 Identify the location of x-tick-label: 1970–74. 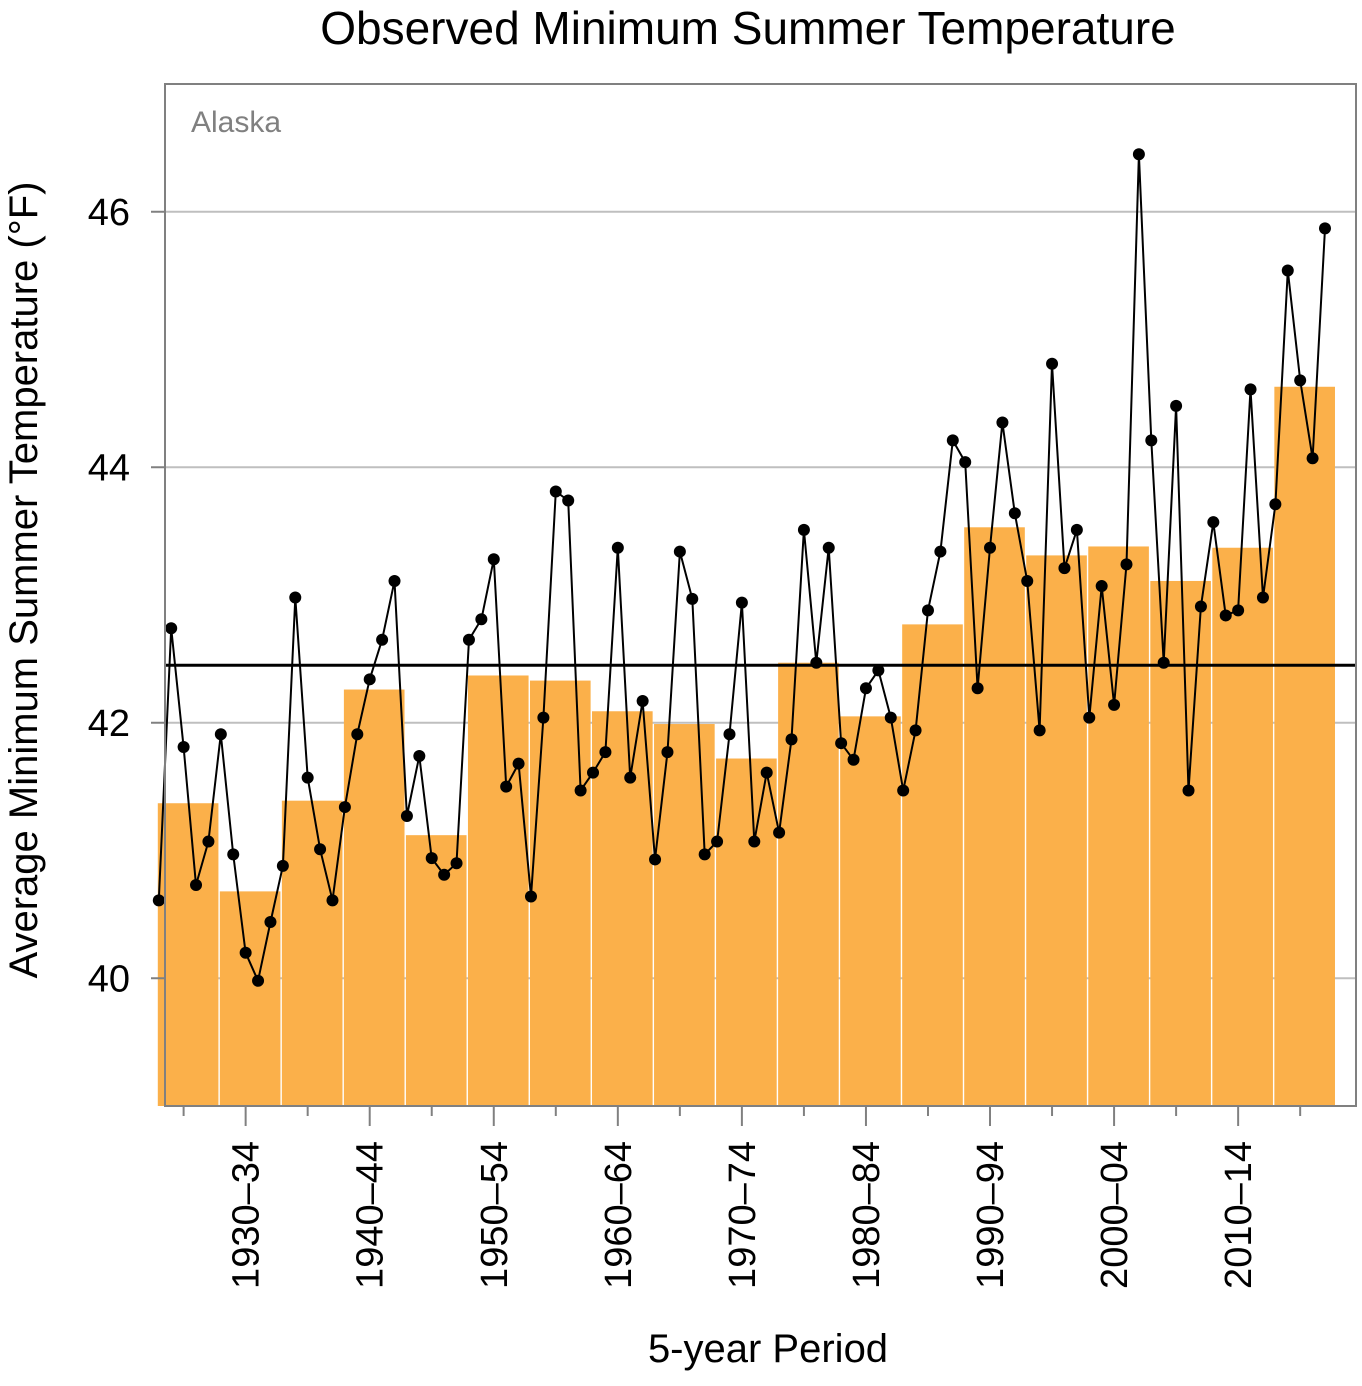
(743, 1215).